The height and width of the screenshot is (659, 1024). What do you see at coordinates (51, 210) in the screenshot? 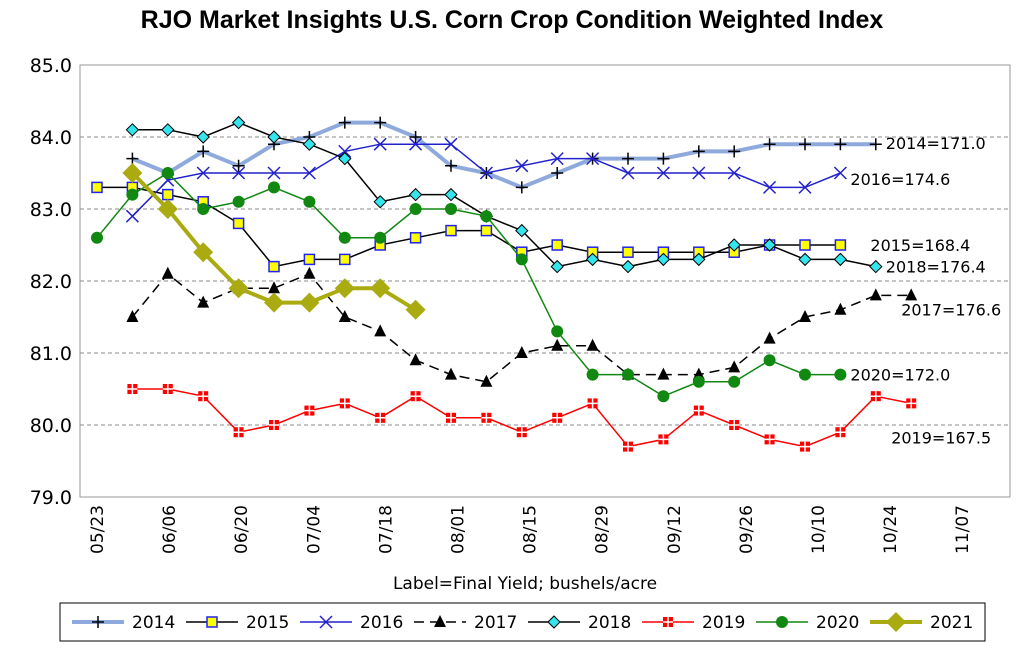
I see `y-tick-label: 83.0` at bounding box center [51, 210].